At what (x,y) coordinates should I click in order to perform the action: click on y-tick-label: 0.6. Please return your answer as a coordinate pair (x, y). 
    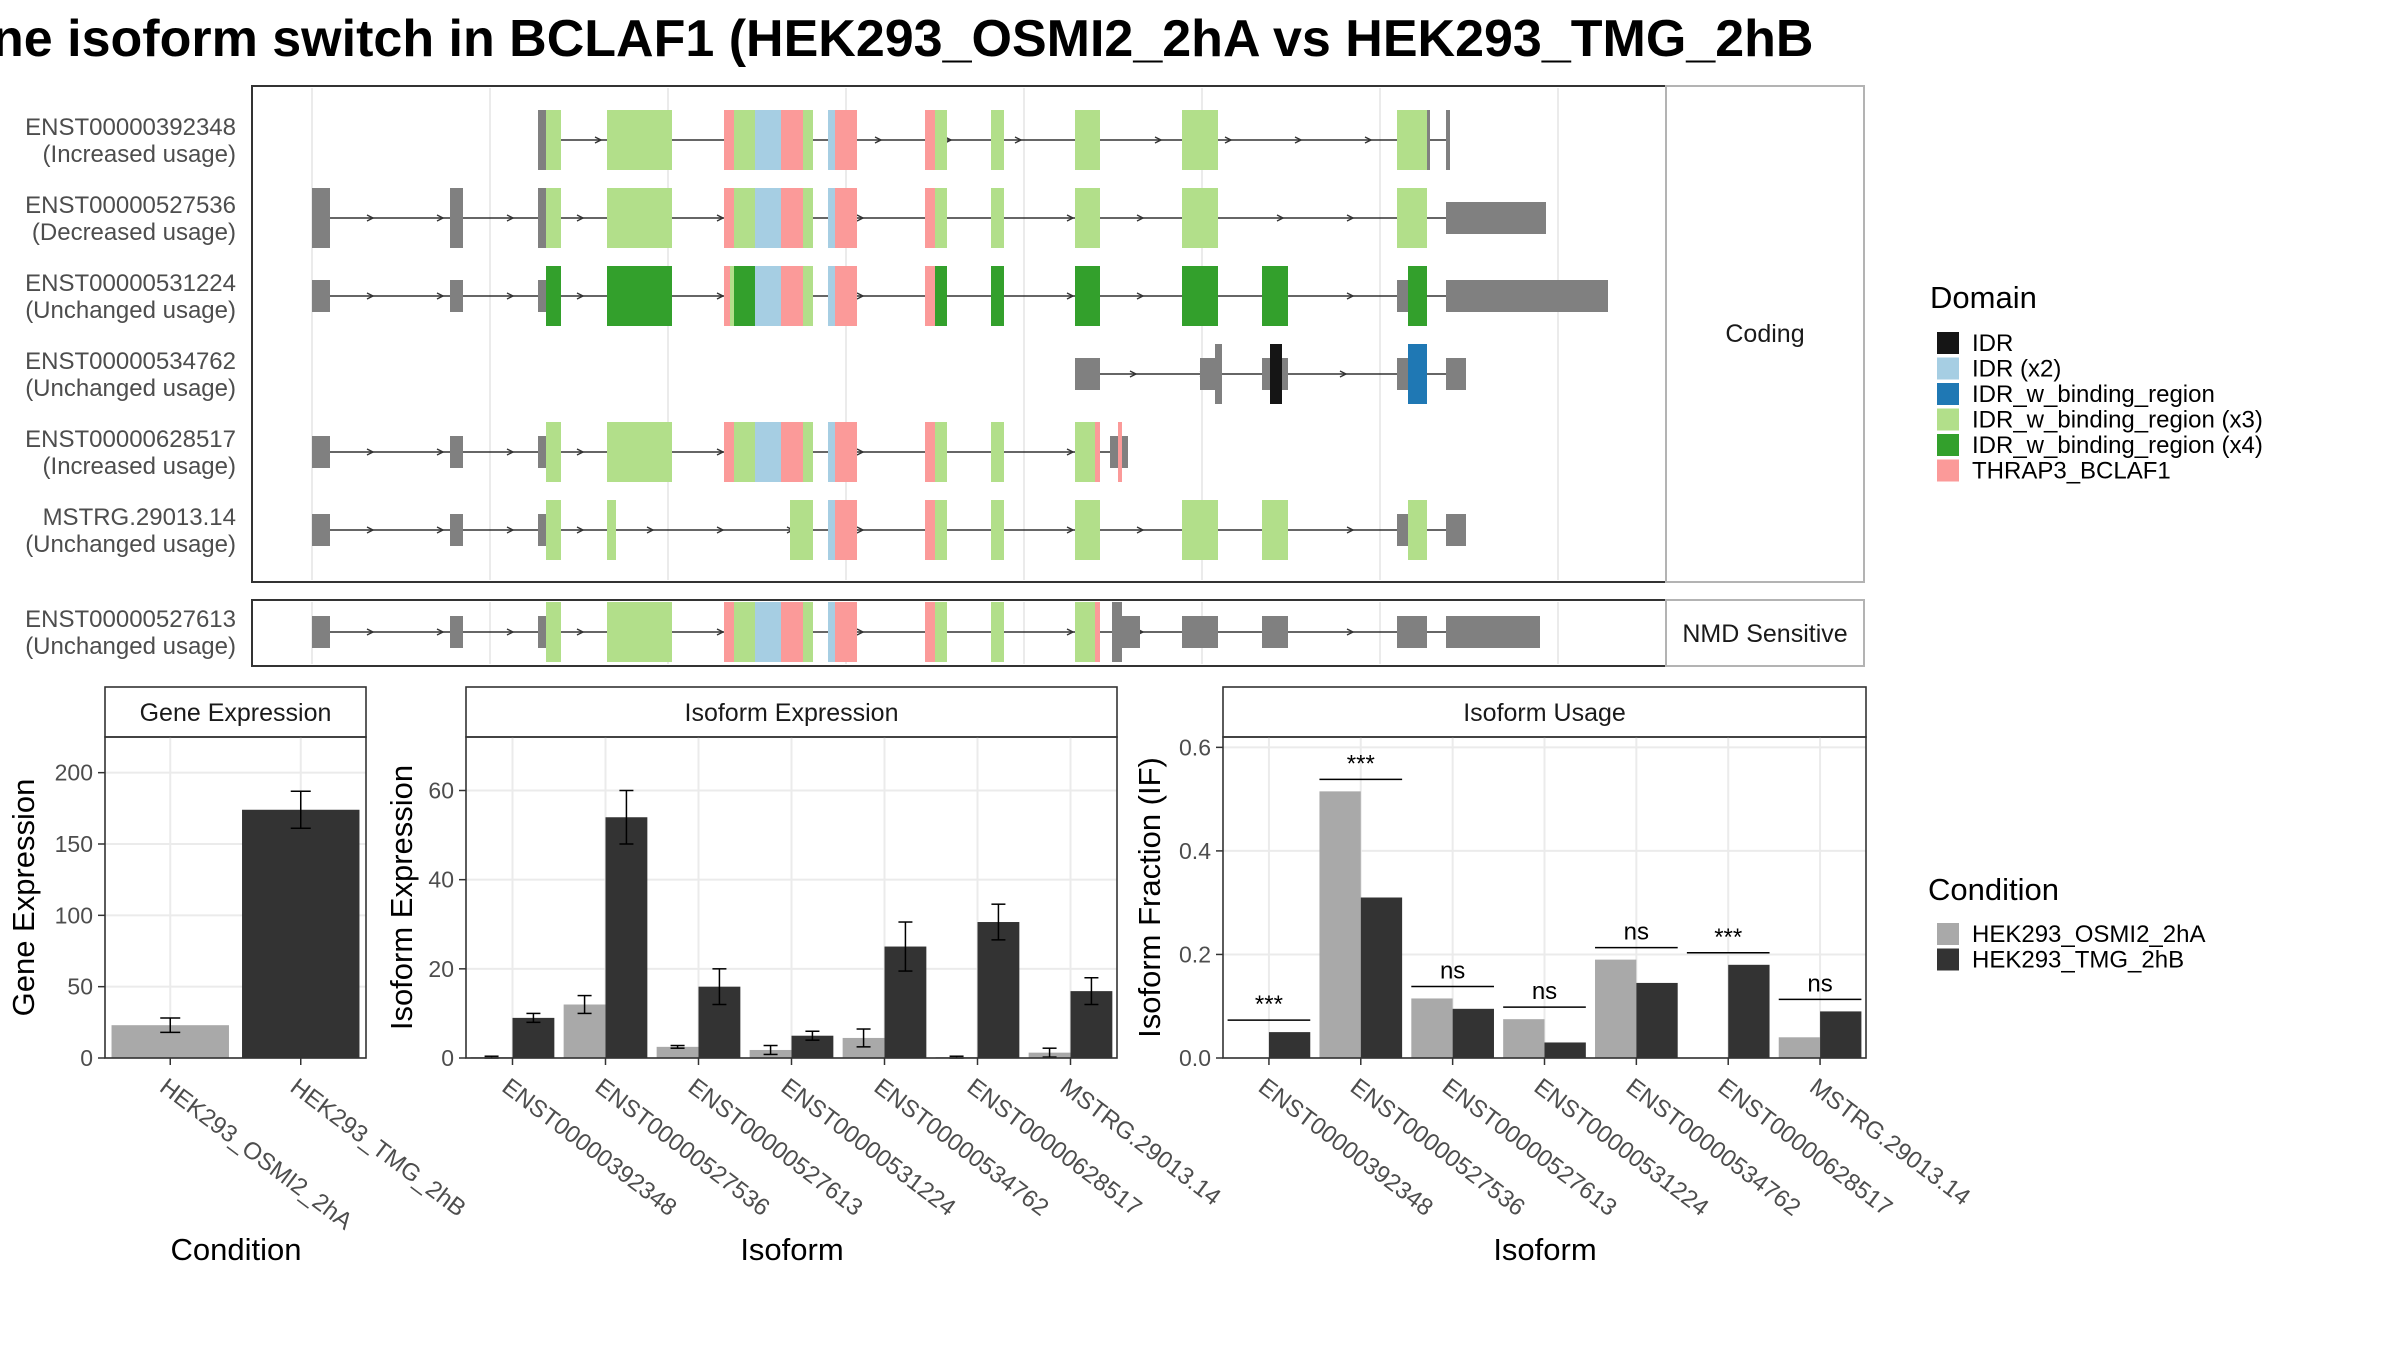
    Looking at the image, I should click on (1195, 747).